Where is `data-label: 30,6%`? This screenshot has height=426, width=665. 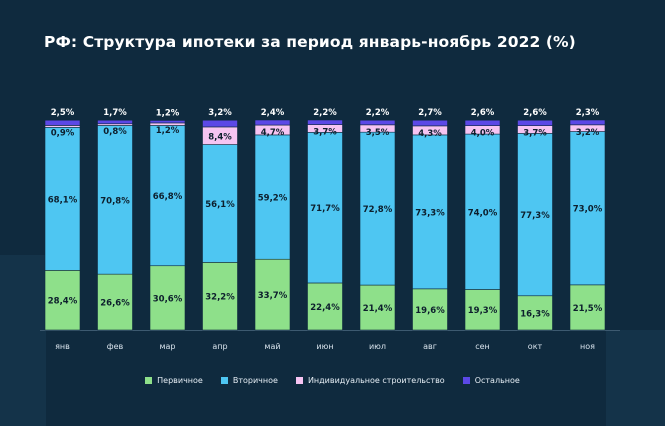
data-label: 30,6% is located at coordinates (168, 299).